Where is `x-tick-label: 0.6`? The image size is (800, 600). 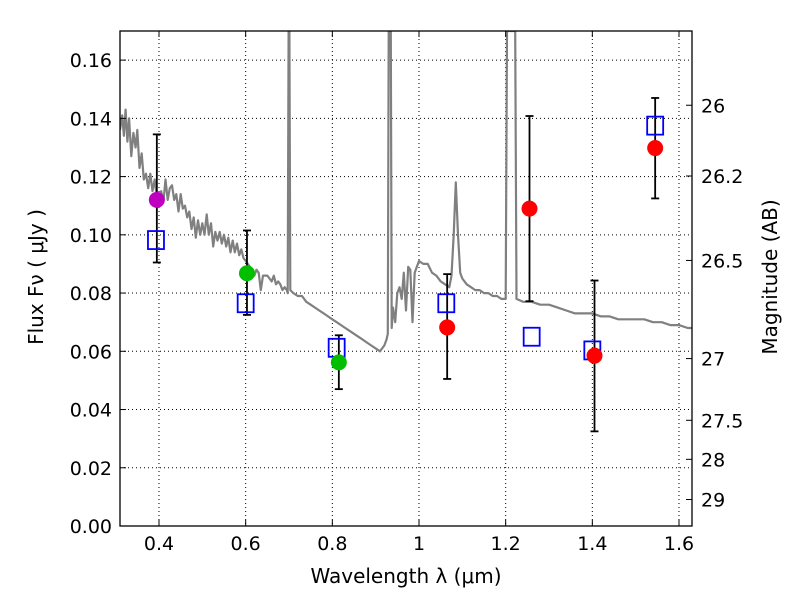 x-tick-label: 0.6 is located at coordinates (246, 544).